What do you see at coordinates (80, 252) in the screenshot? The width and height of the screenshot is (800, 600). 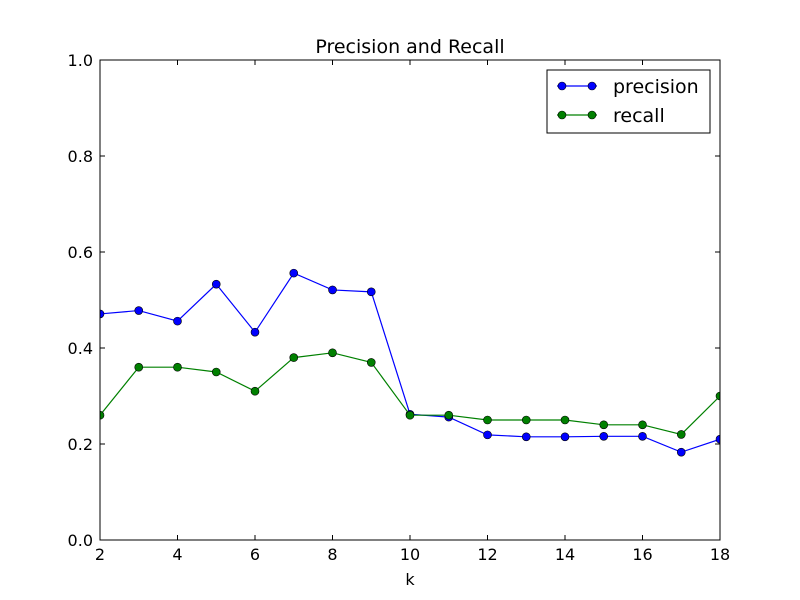 I see `y-tick-label: 0.6` at bounding box center [80, 252].